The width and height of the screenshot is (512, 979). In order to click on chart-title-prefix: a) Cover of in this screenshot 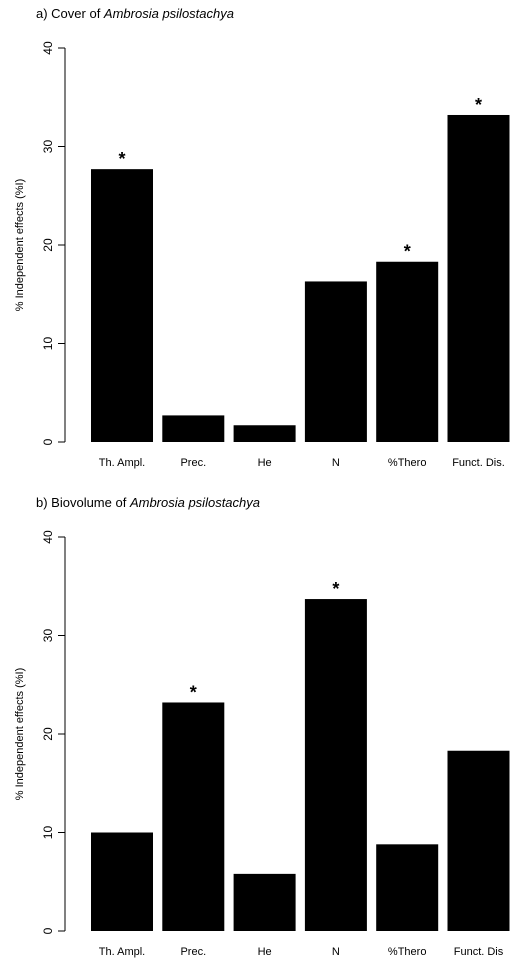, I will do `click(70, 13)`.